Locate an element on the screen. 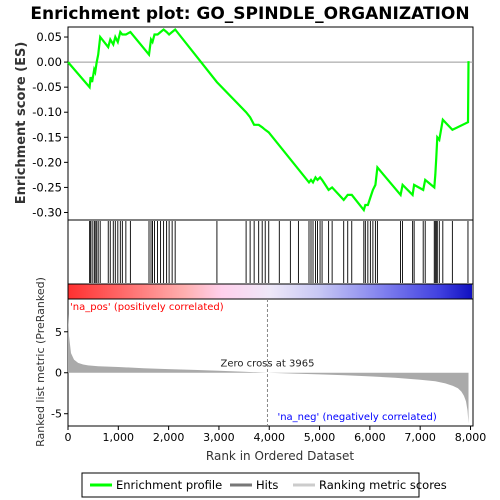 The image size is (500, 500). rank-x-axis-label: Rank in Ordered Dataset is located at coordinates (280, 456).